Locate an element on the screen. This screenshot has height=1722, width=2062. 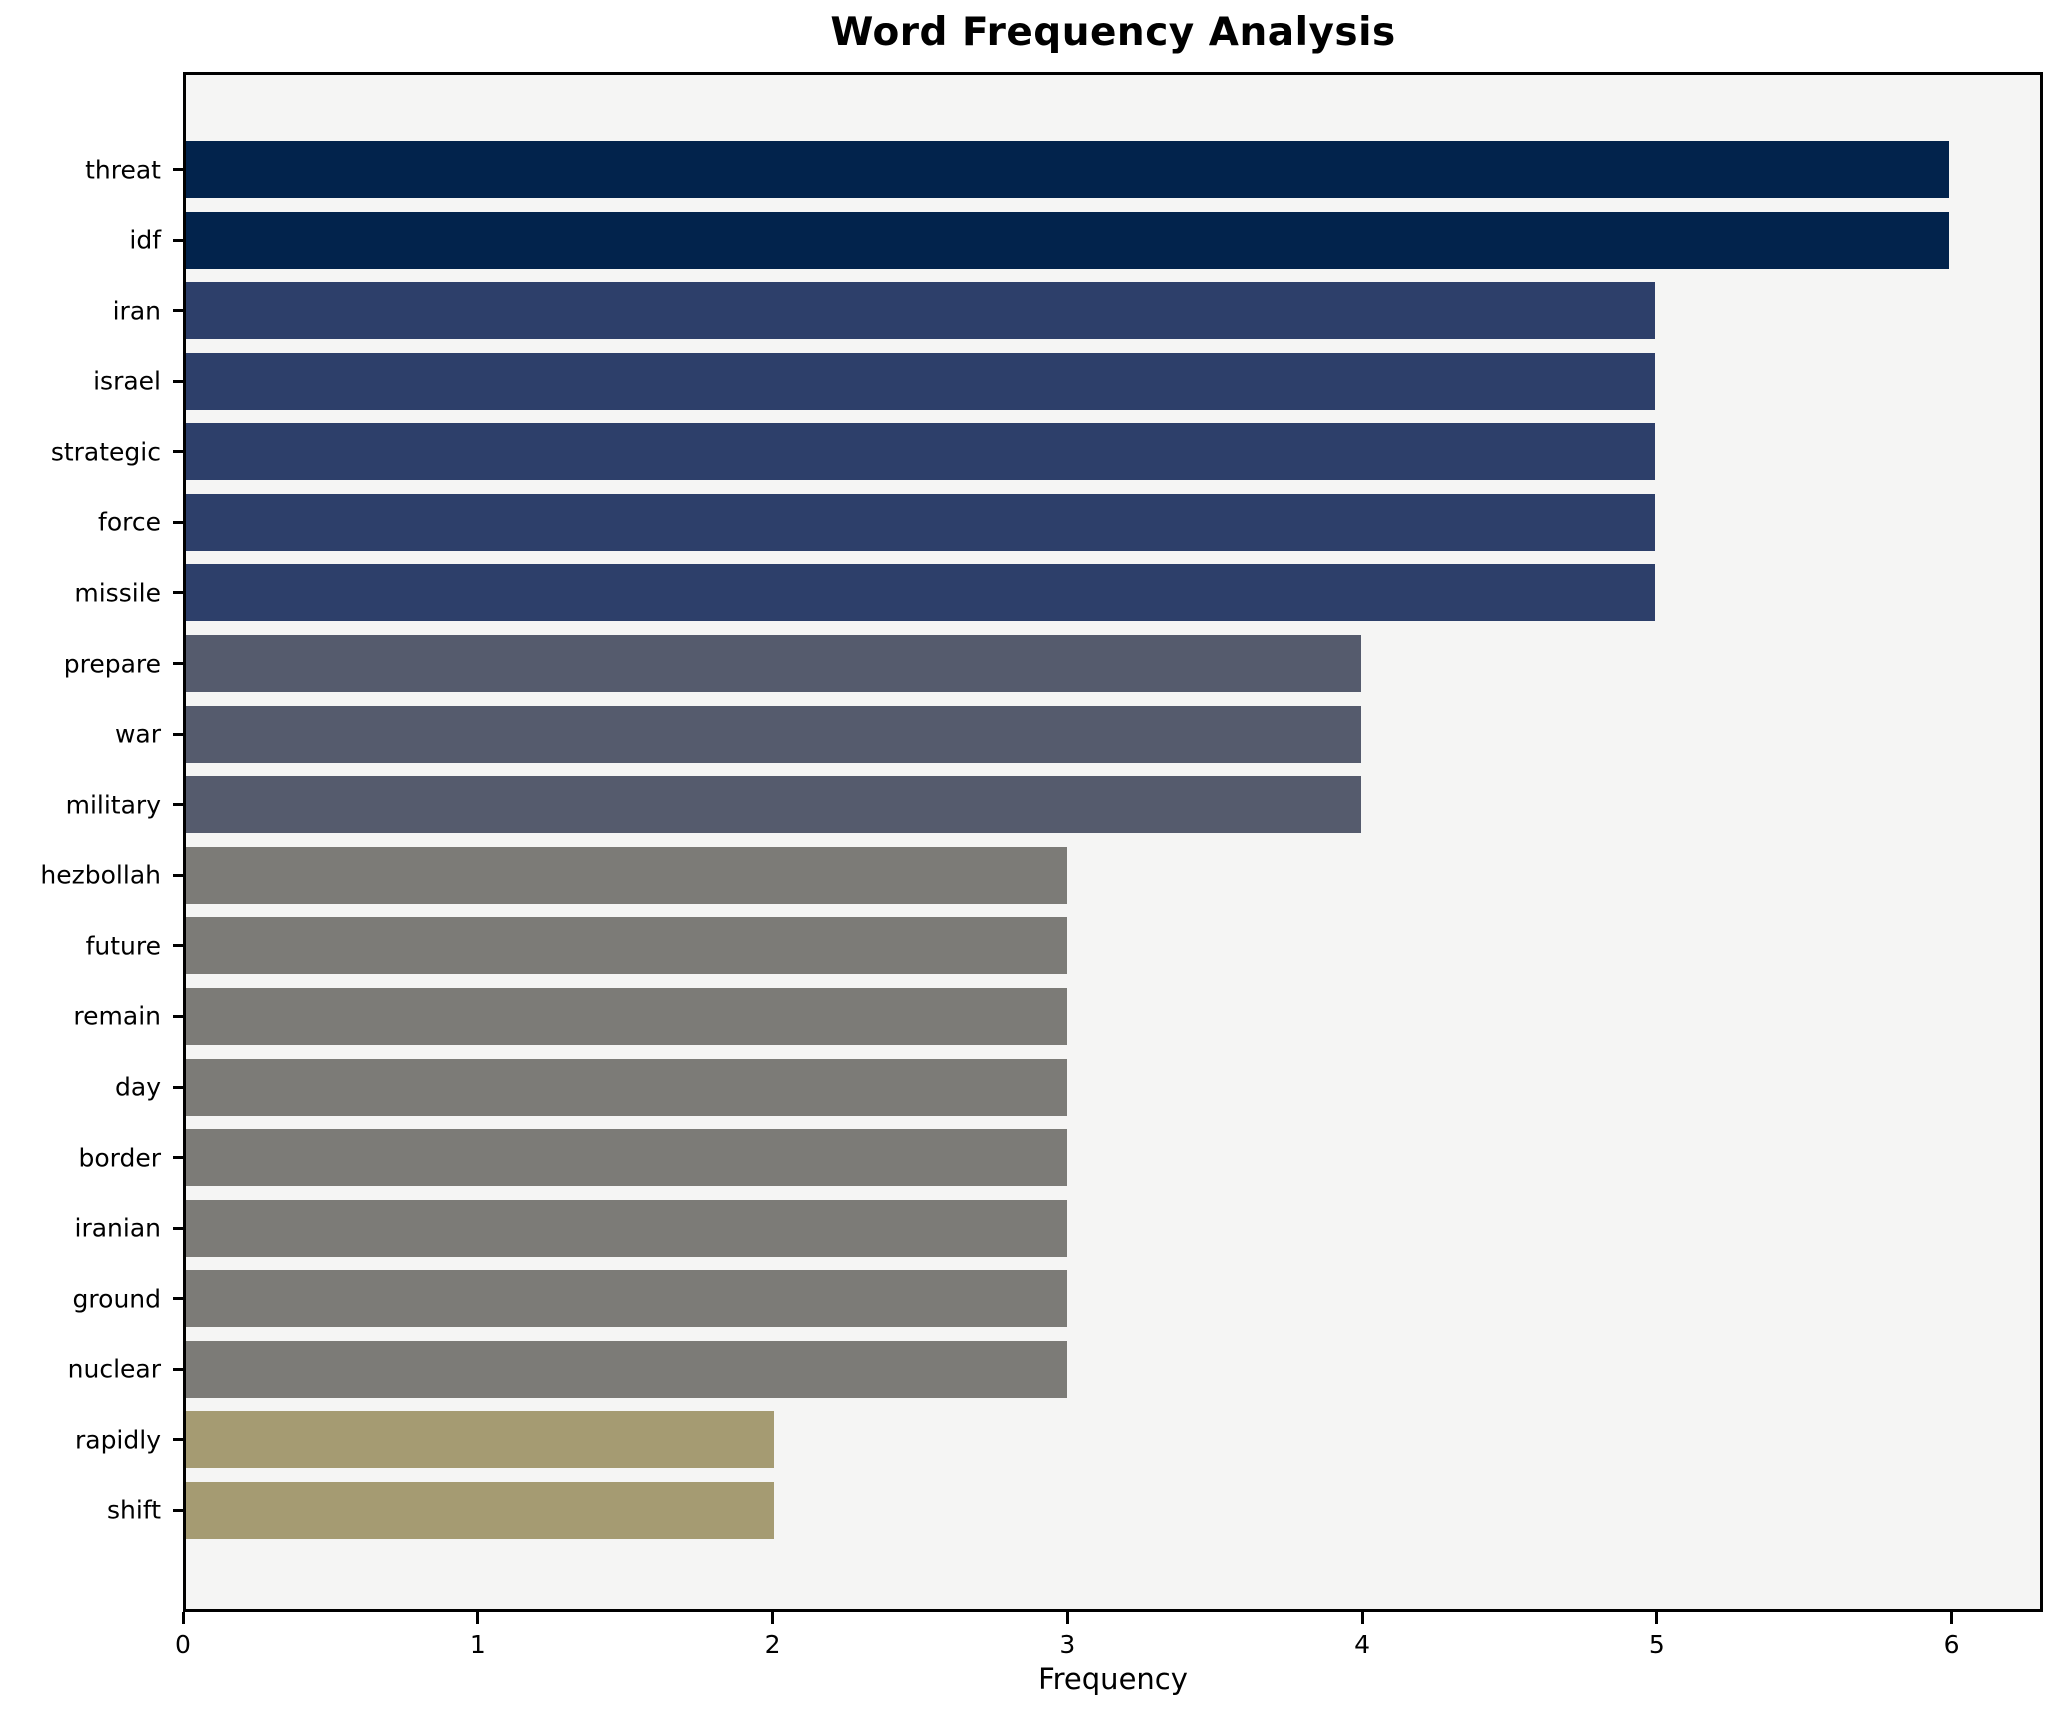
bar-row: israel is located at coordinates (1066, 381).